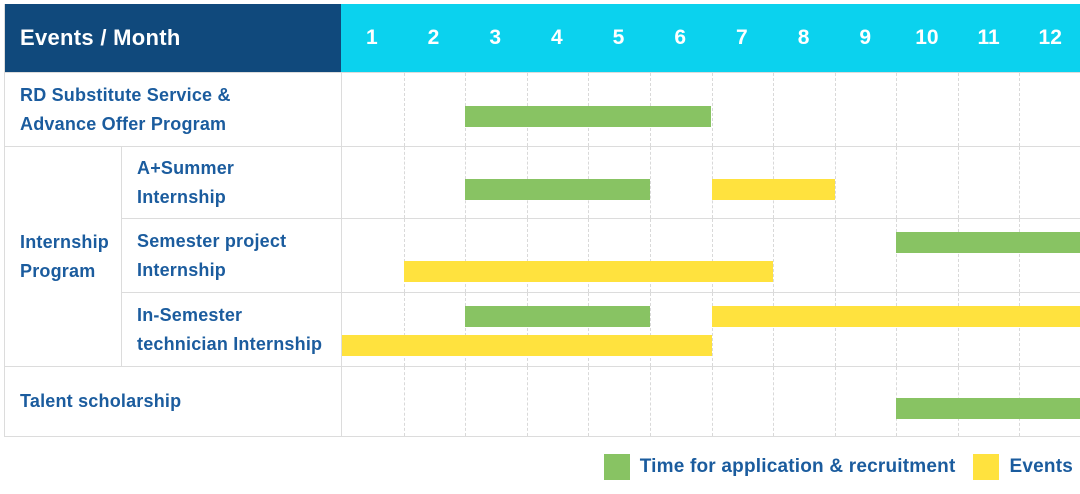 This screenshot has width=1080, height=494. I want to click on bars-row-rd-substitute, so click(710, 110).